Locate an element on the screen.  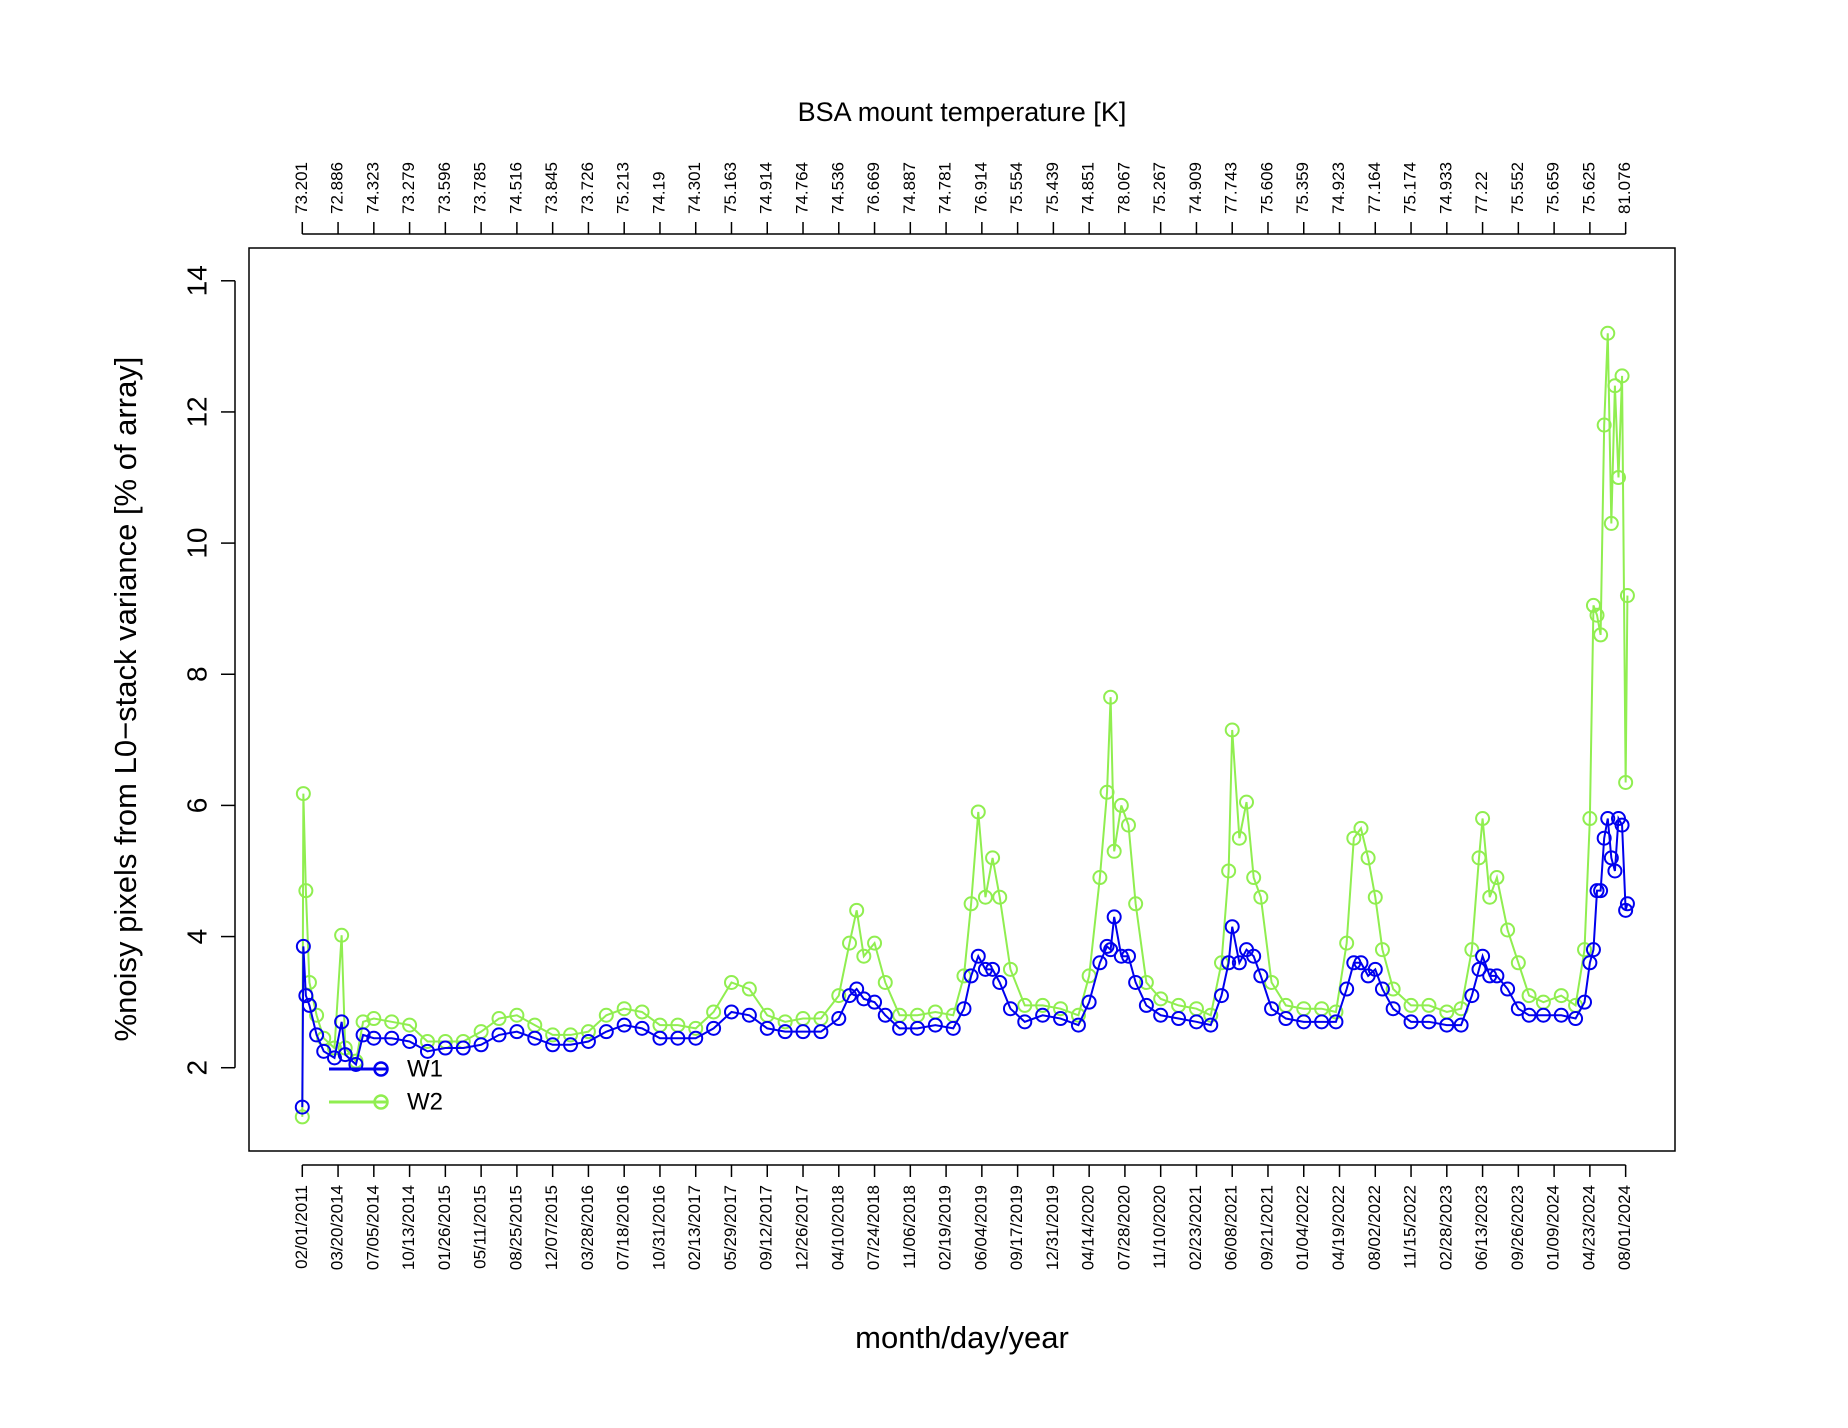
y-tick-label: 10 is located at coordinates (196, 543).